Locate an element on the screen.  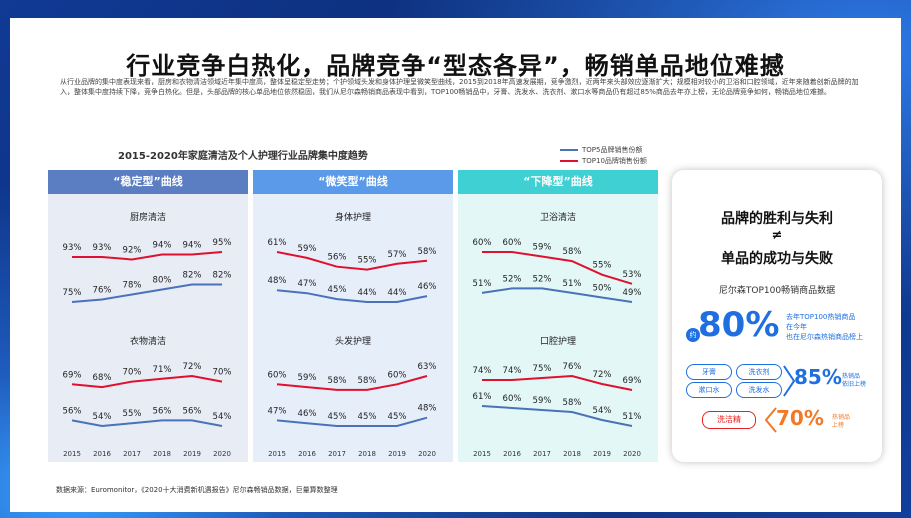
data-label-top10-bath-2015: 60% is located at coordinates (482, 243).